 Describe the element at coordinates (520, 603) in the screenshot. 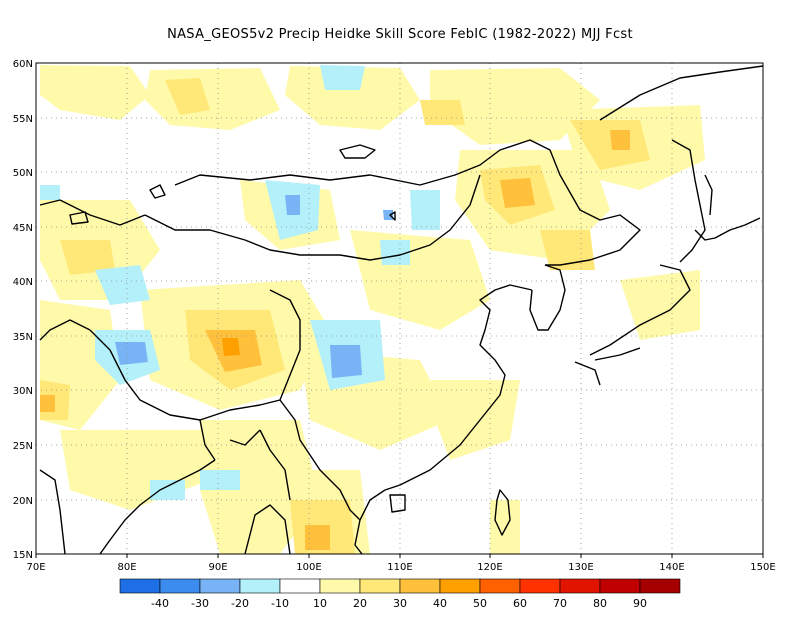

I see `colorbar-label: 60` at that location.